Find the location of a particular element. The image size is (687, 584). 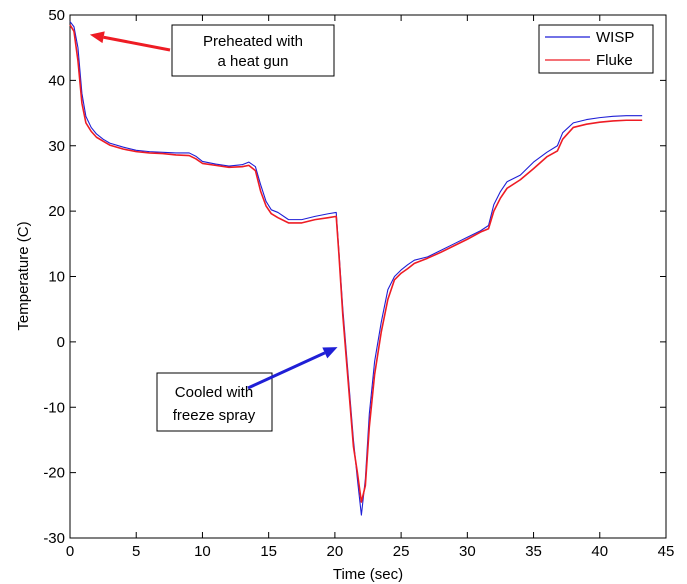

annotation-preheated-arrow is located at coordinates (137, 43).